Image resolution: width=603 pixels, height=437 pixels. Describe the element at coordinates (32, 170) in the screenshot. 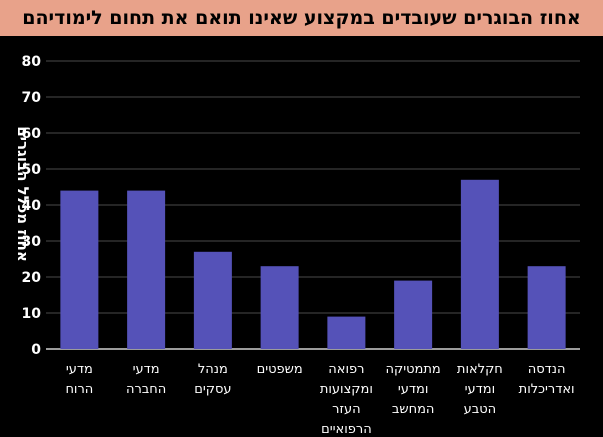

I see `y-tick-label: 50` at that location.